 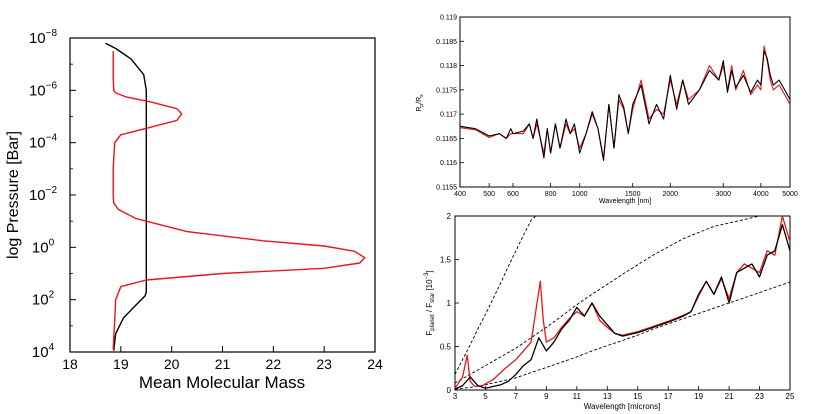 I want to click on bottom-right-x-tick-label: 7, so click(x=516, y=396).